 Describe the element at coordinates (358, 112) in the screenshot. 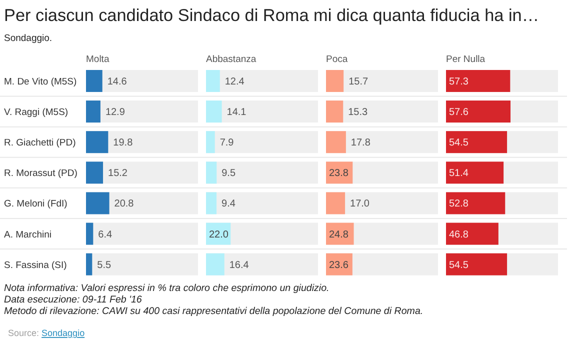

I see `data-label: 15.3` at that location.